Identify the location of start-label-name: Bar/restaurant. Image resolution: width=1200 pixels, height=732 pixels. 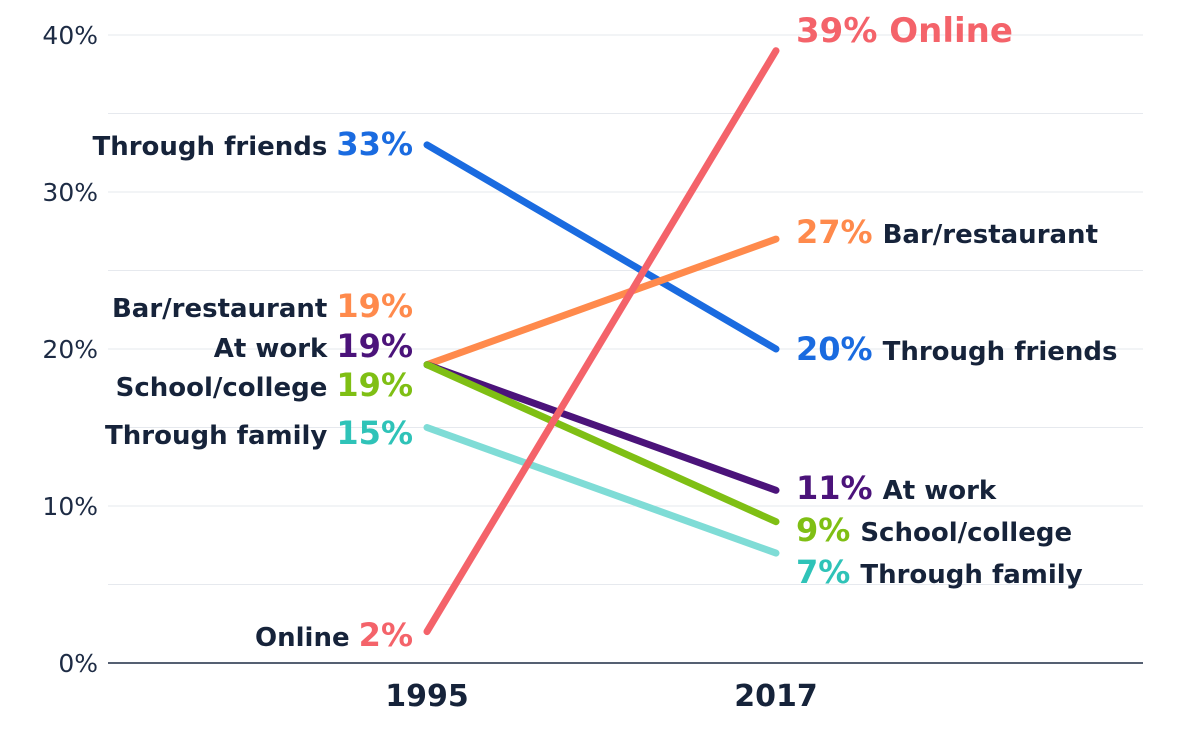
(224, 309).